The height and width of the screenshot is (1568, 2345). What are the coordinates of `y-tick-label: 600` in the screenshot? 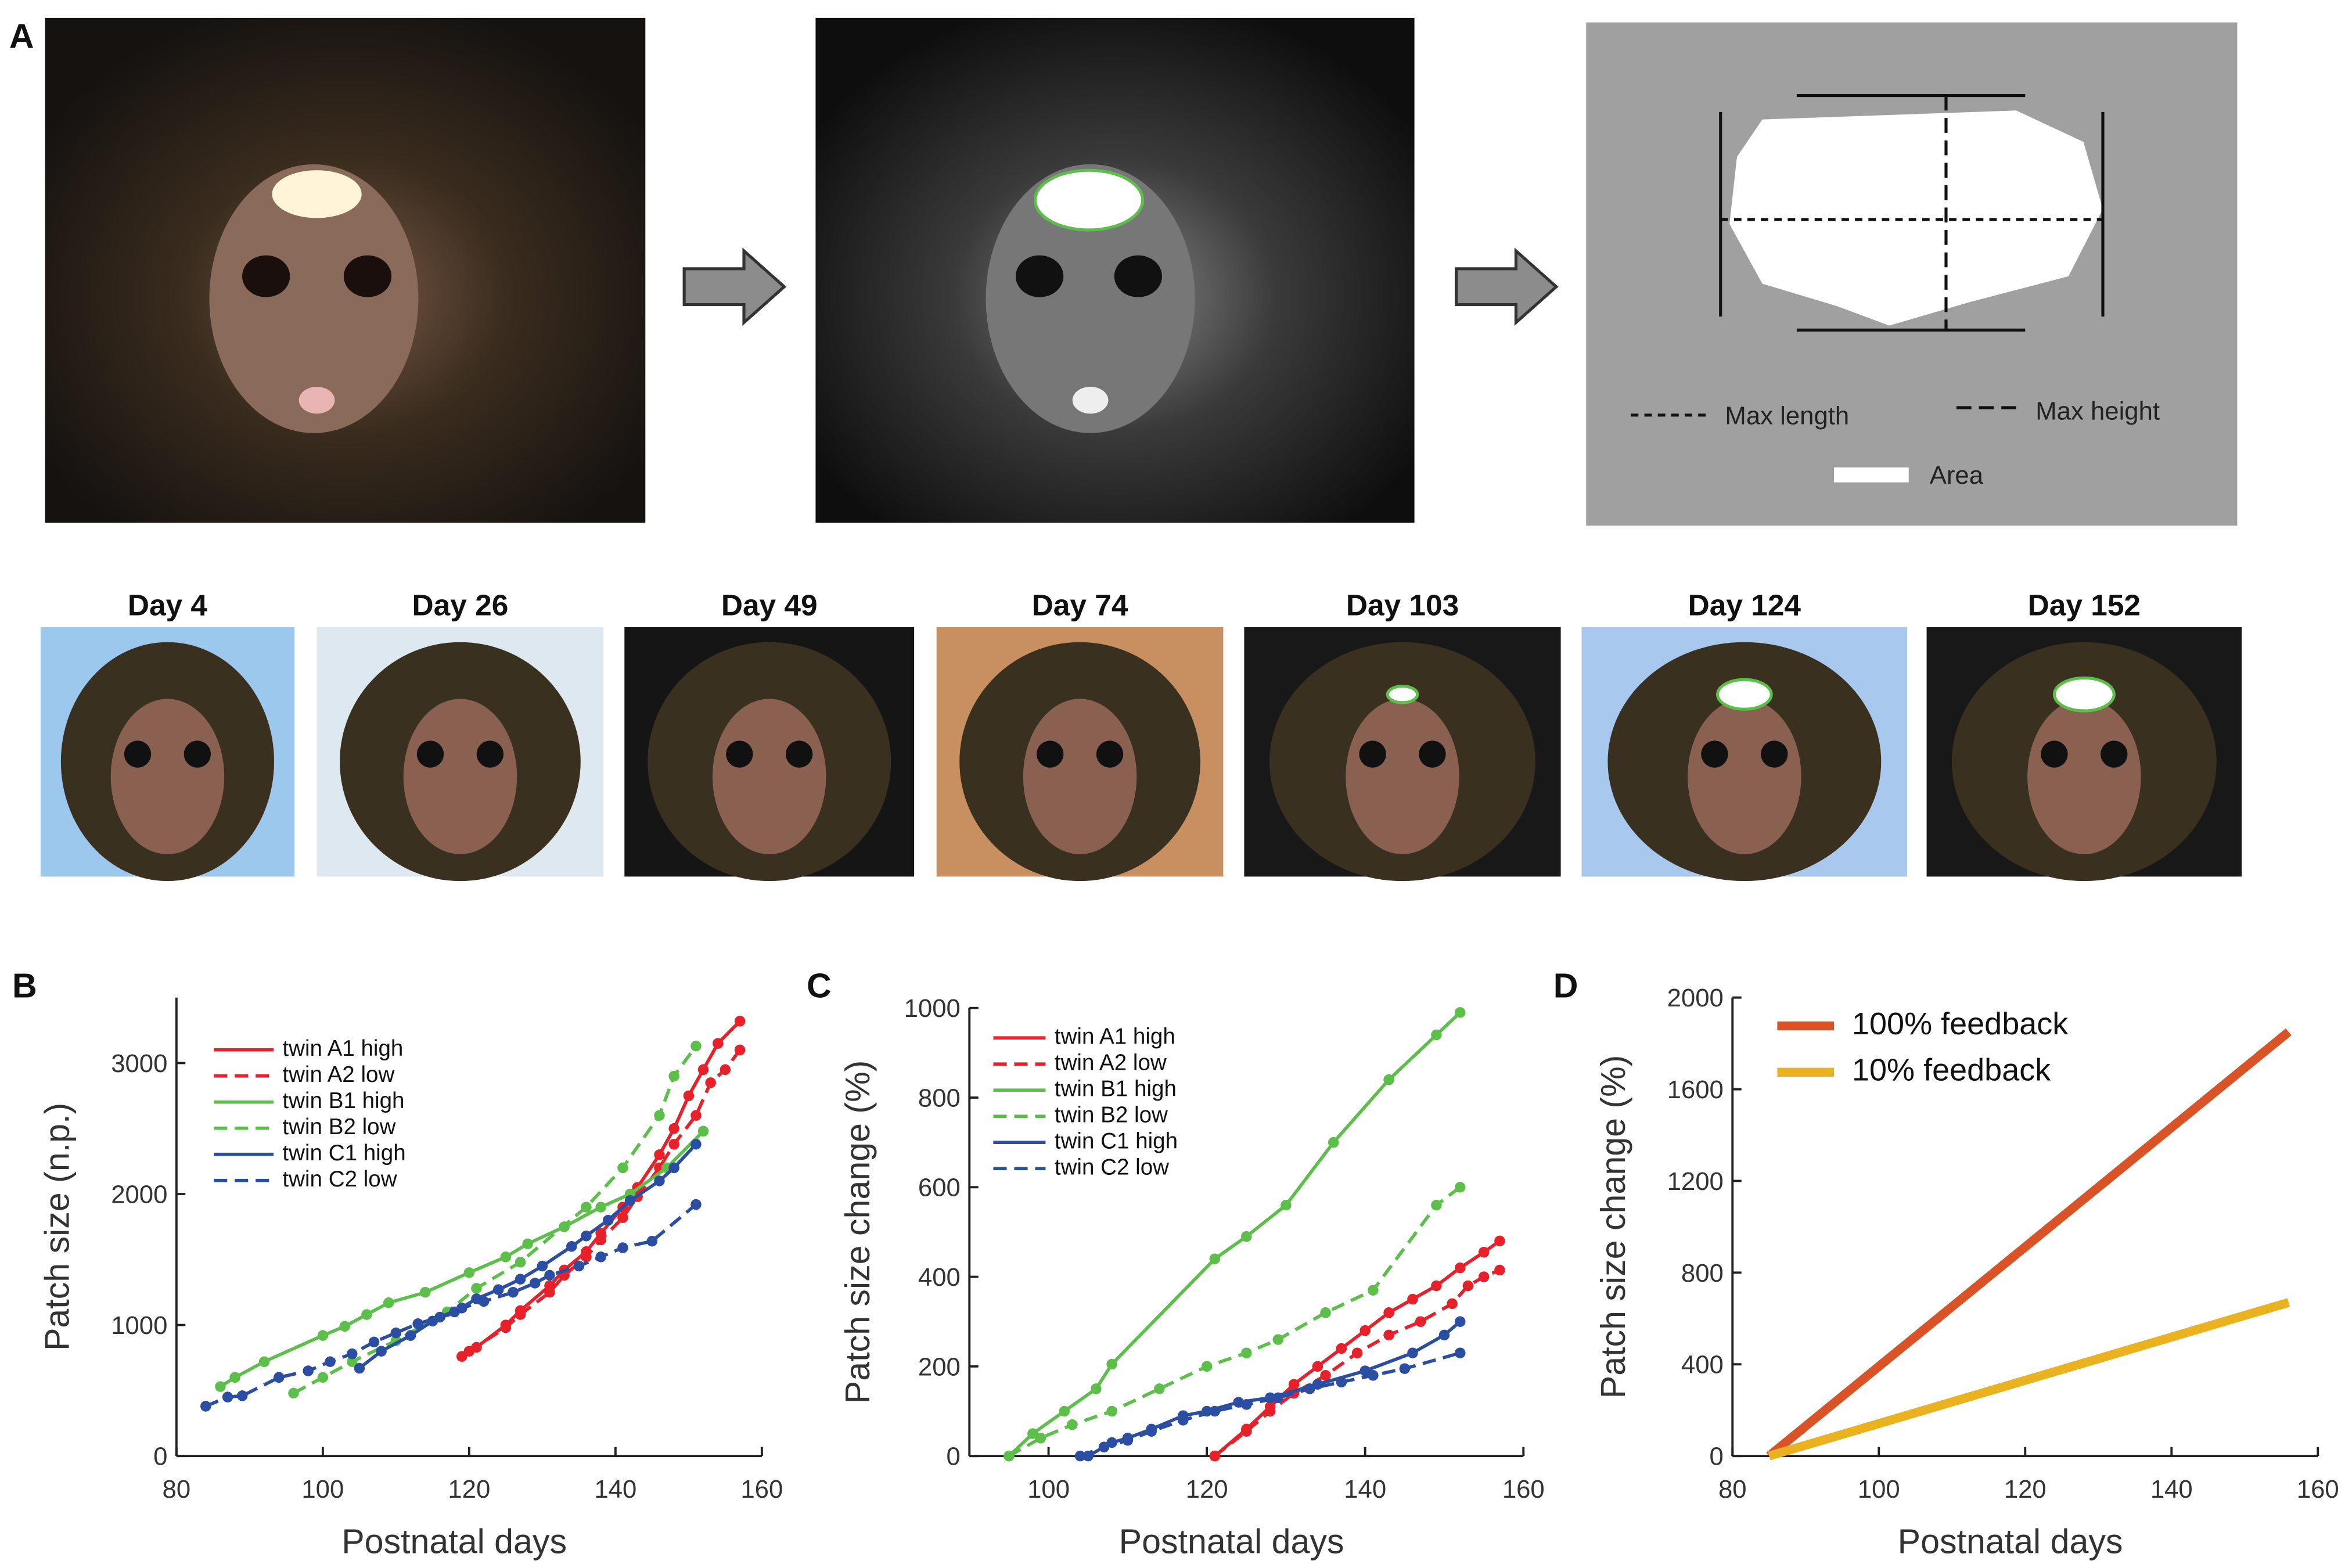 It's located at (939, 1188).